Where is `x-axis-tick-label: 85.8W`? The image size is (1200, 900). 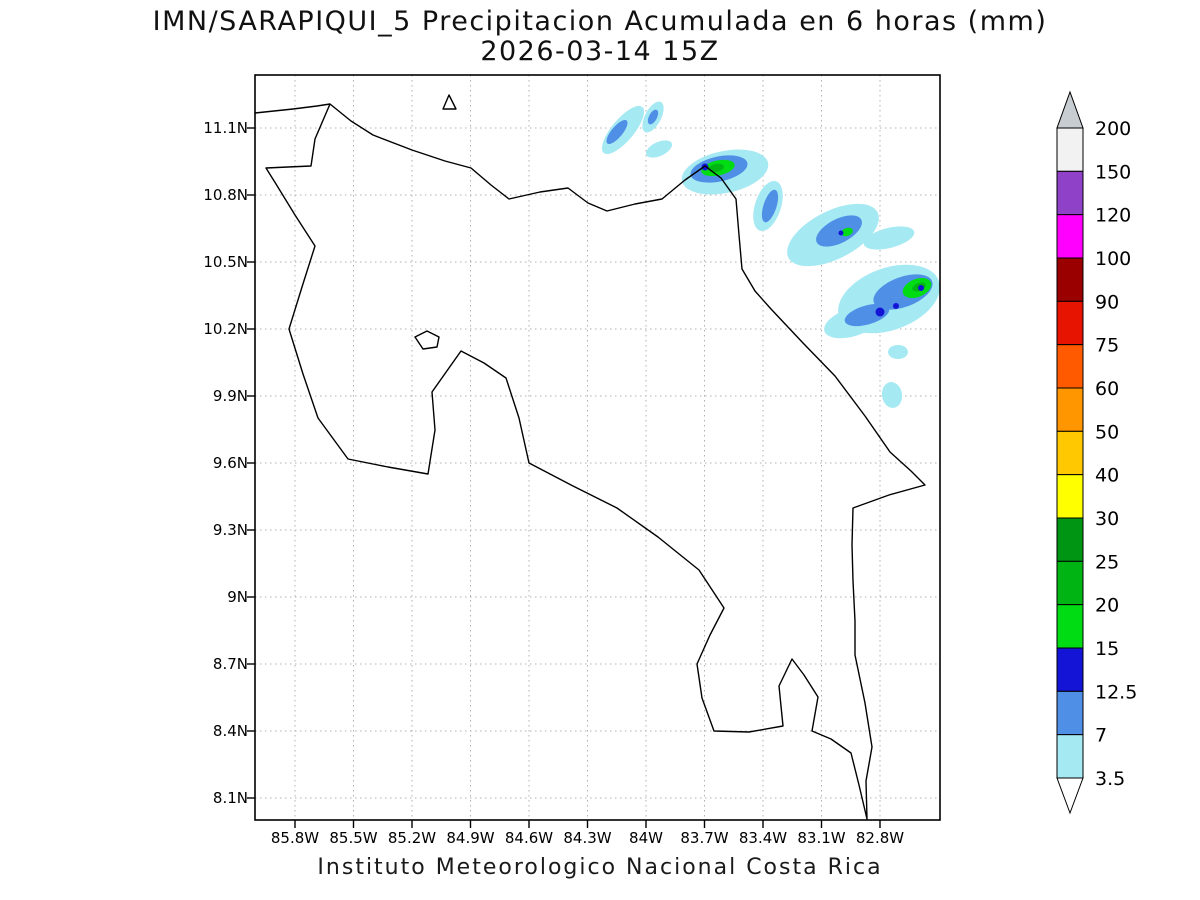 x-axis-tick-label: 85.8W is located at coordinates (295, 838).